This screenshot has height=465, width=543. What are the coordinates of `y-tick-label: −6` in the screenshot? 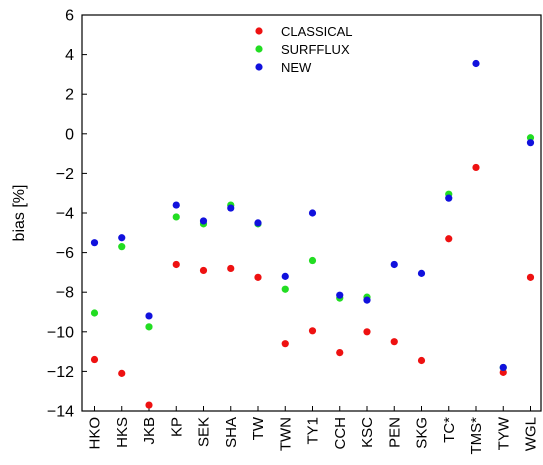 It's located at (65, 253).